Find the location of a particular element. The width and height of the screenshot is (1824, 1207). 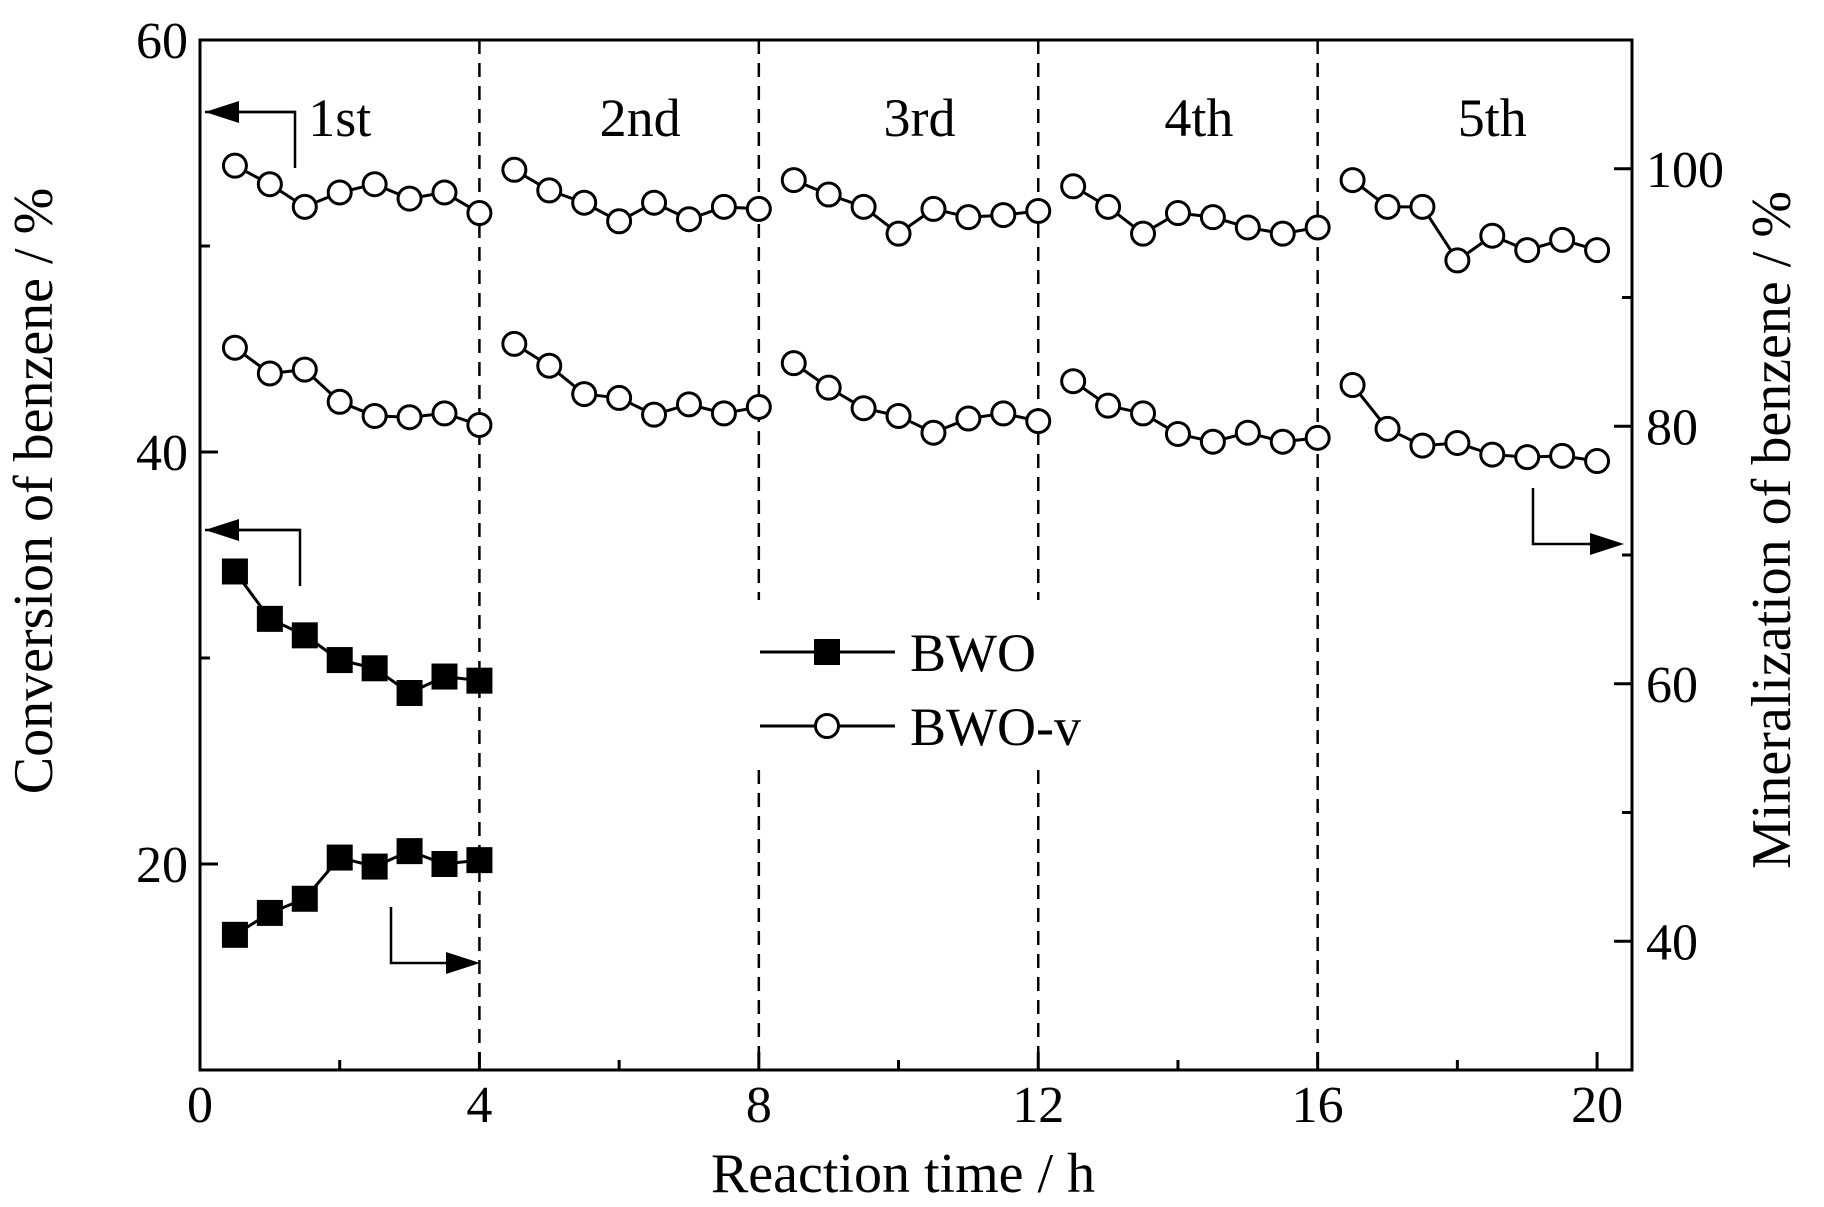

series-bwo-v-right is located at coordinates (916, 402).